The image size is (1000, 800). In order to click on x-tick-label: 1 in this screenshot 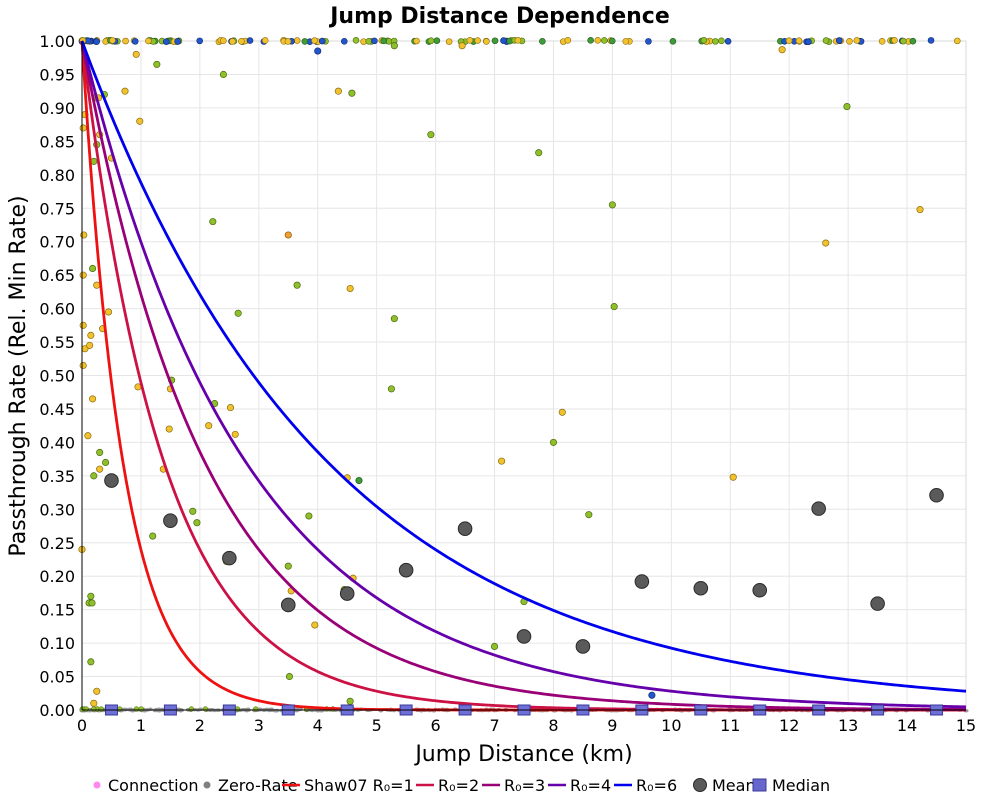, I will do `click(141, 725)`.